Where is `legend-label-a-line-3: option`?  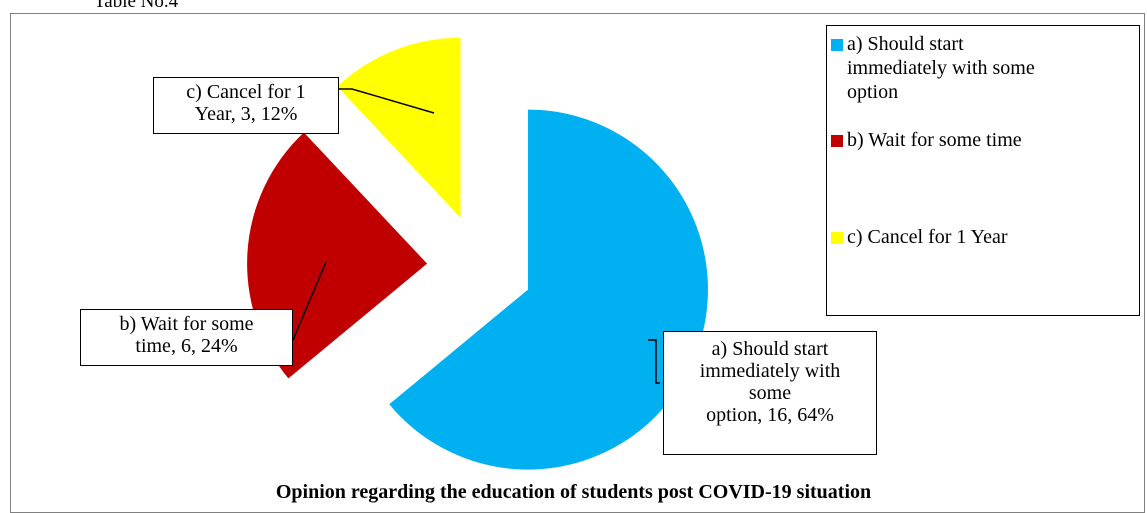
legend-label-a-line-3: option is located at coordinates (873, 92).